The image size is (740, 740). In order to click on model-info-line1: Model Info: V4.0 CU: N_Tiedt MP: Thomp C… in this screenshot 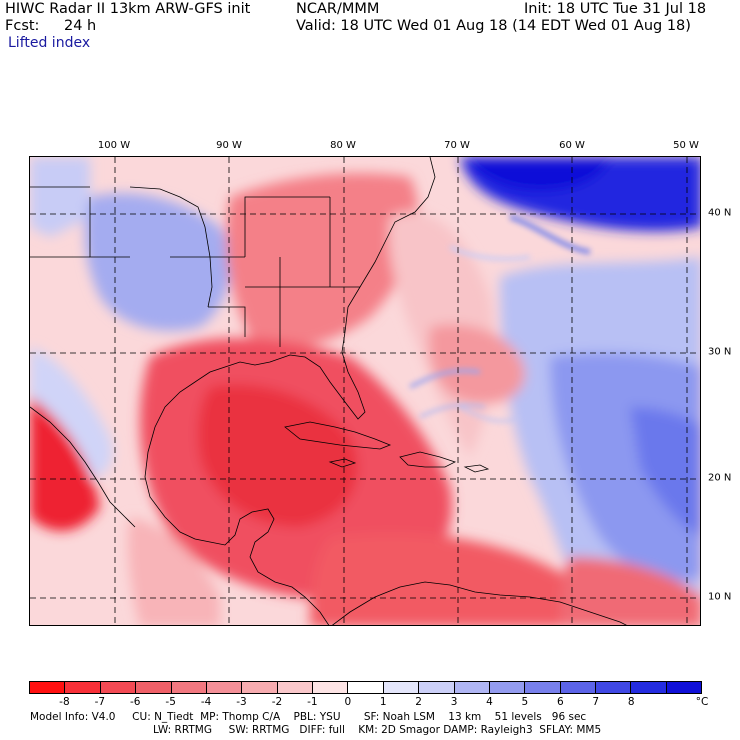, I will do `click(308, 717)`.